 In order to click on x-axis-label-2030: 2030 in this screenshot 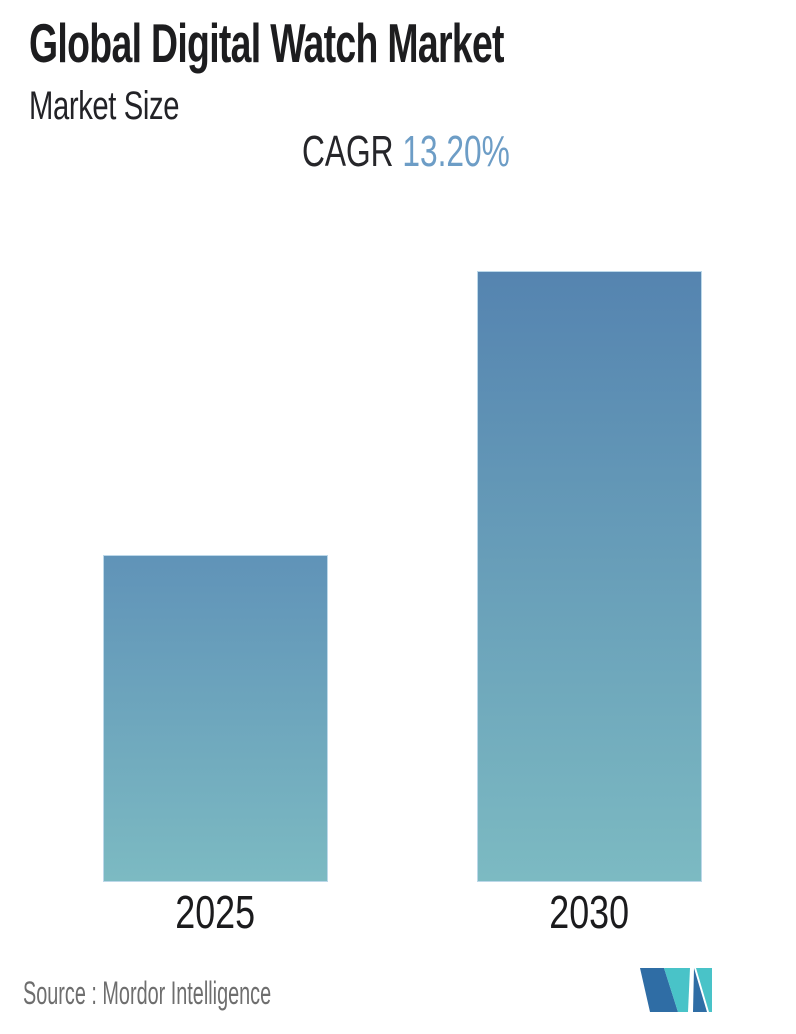, I will do `click(589, 912)`.